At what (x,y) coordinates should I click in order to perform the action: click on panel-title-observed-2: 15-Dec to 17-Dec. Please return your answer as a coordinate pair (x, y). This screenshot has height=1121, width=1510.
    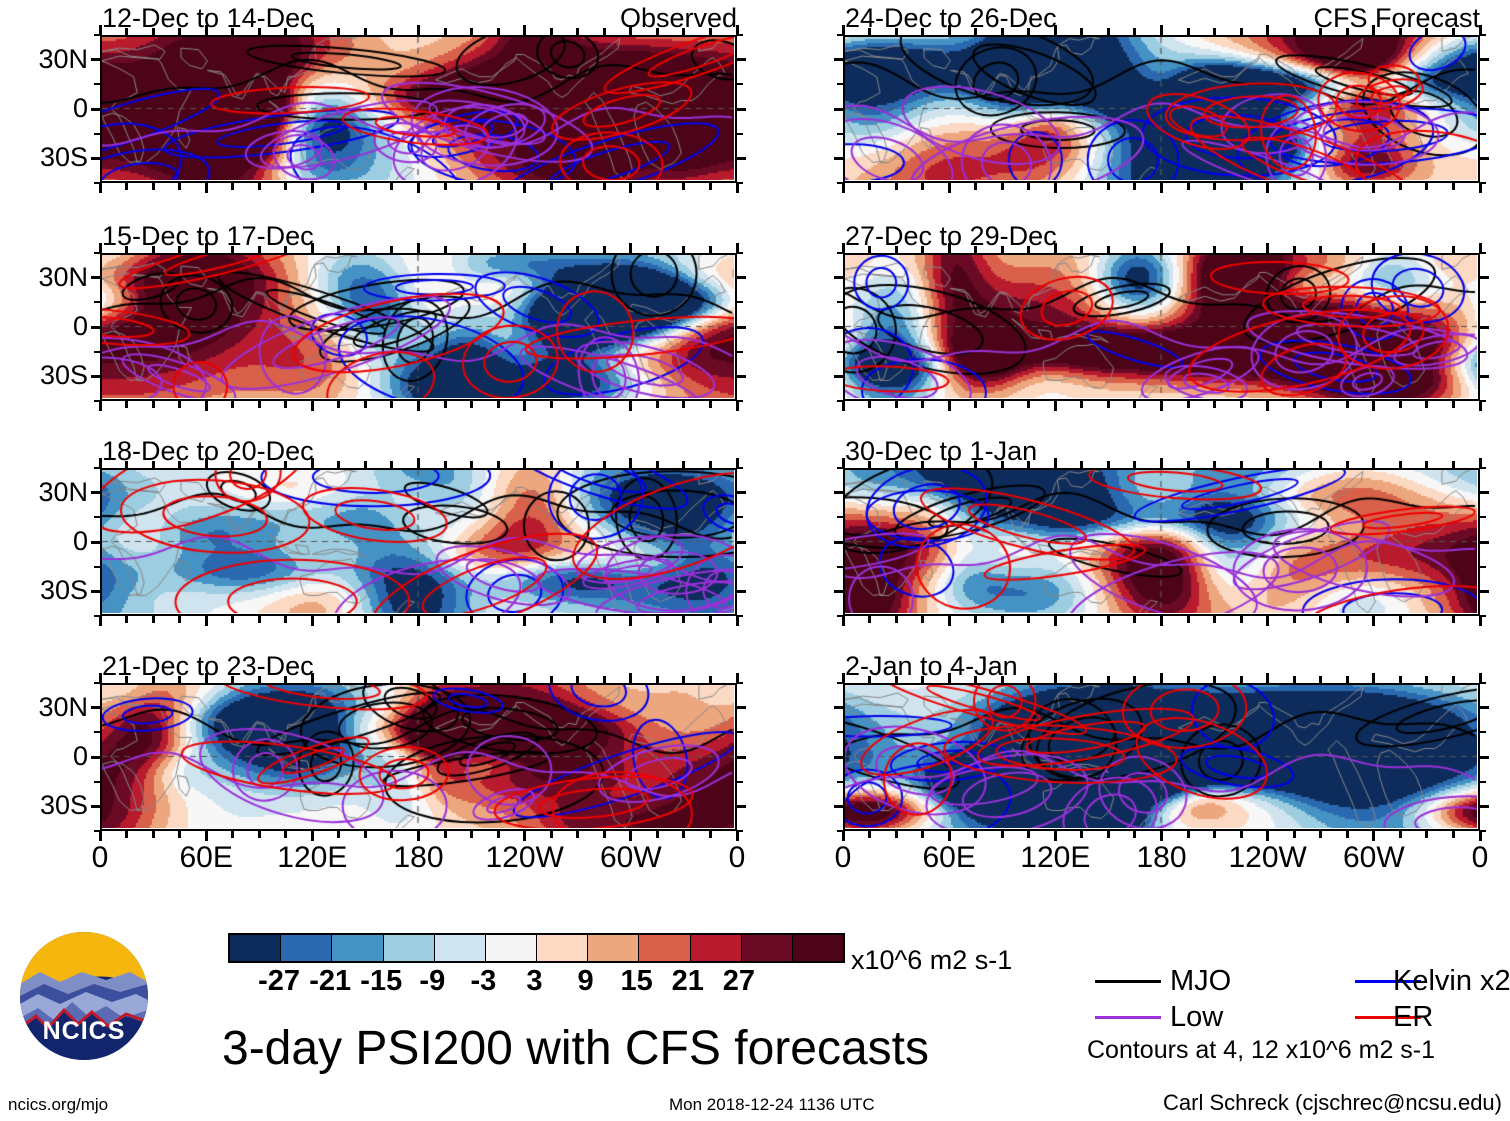
    Looking at the image, I should click on (208, 236).